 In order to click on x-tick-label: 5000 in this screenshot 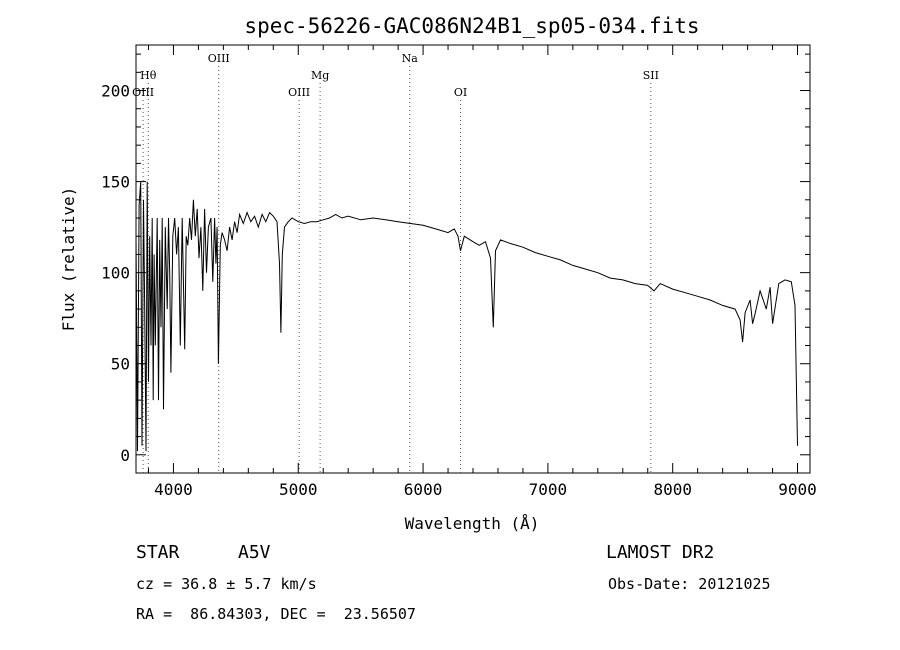, I will do `click(298, 489)`.